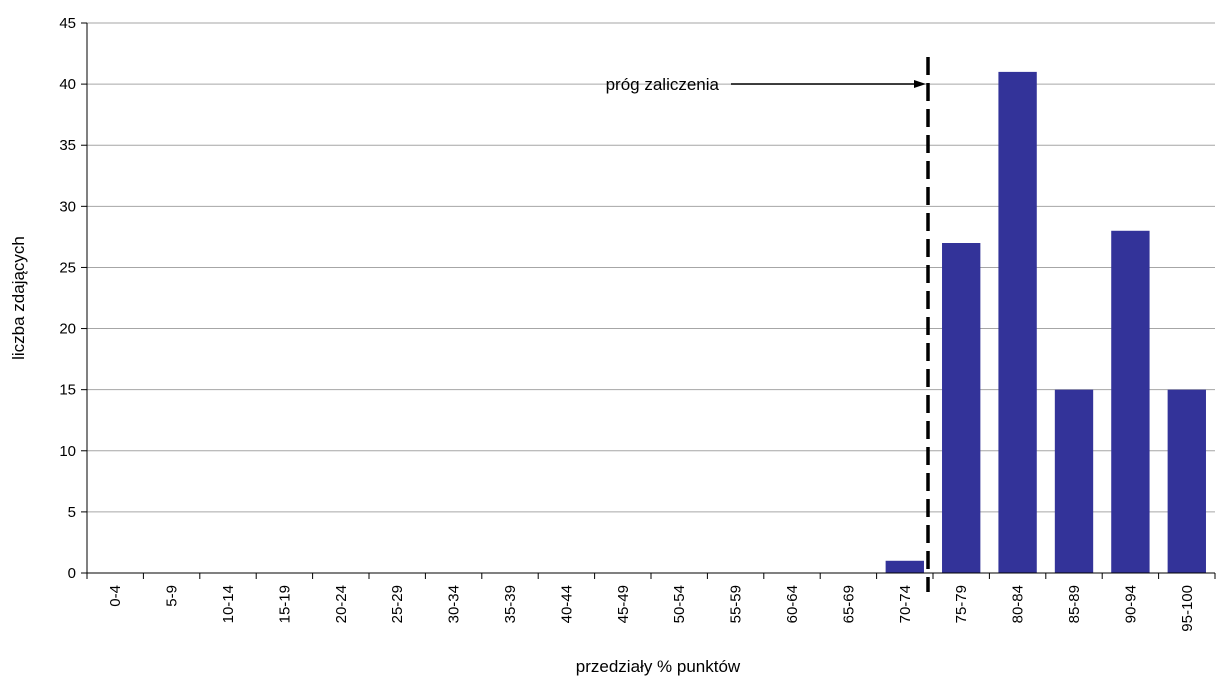 The width and height of the screenshot is (1231, 679). What do you see at coordinates (67, 206) in the screenshot?
I see `y-tick-label: 30` at bounding box center [67, 206].